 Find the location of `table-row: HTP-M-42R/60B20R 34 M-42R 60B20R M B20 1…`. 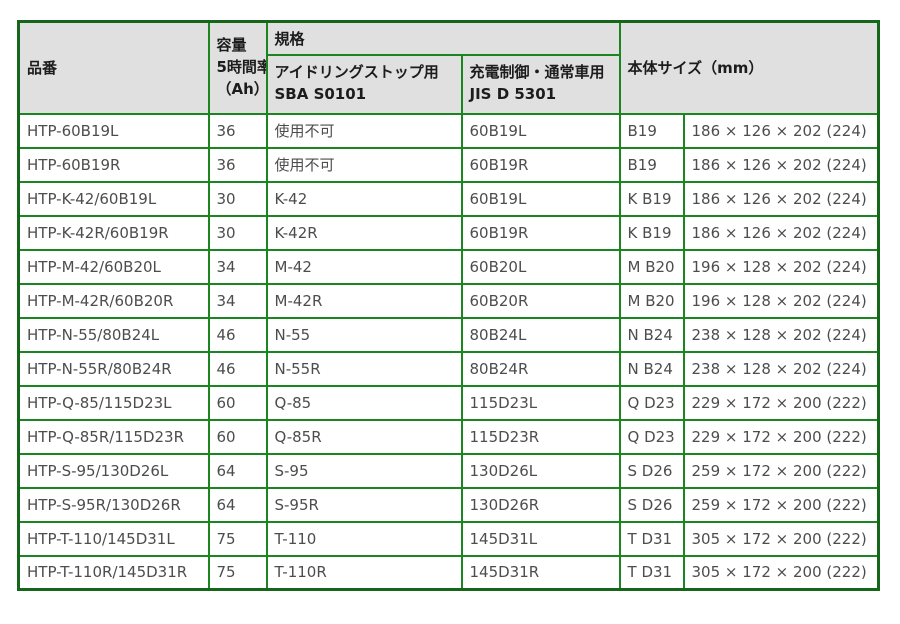

table-row: HTP-M-42R/60B20R 34 M-42R 60B20R M B20 1… is located at coordinates (448, 300).